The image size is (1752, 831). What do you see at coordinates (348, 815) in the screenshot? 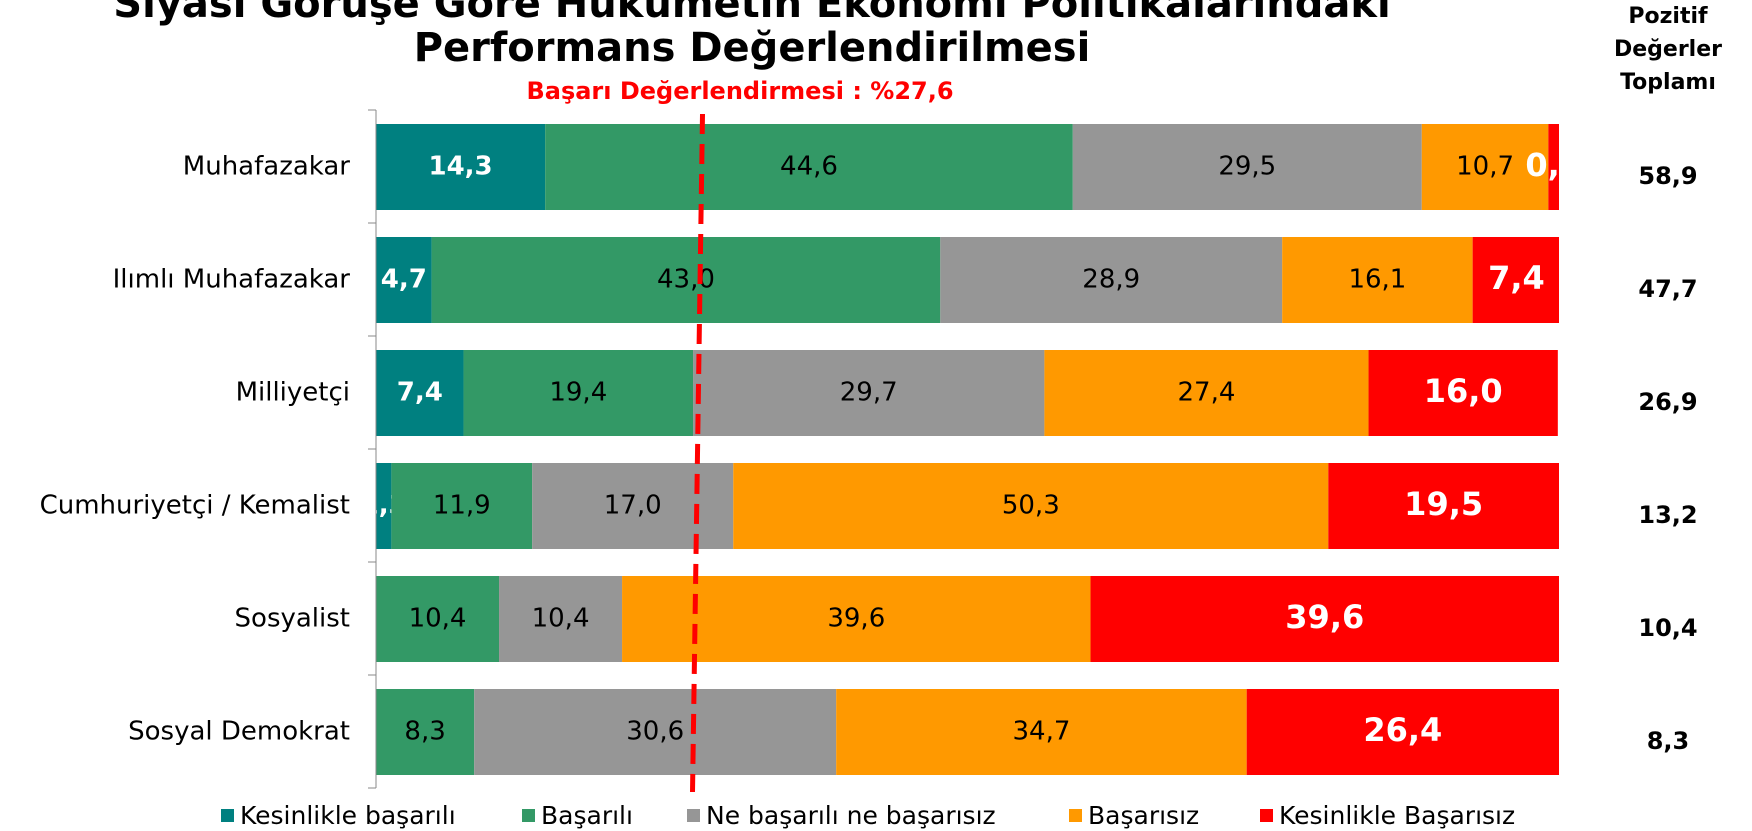
I see `legend-label: Kesinlikle başarılı` at bounding box center [348, 815].